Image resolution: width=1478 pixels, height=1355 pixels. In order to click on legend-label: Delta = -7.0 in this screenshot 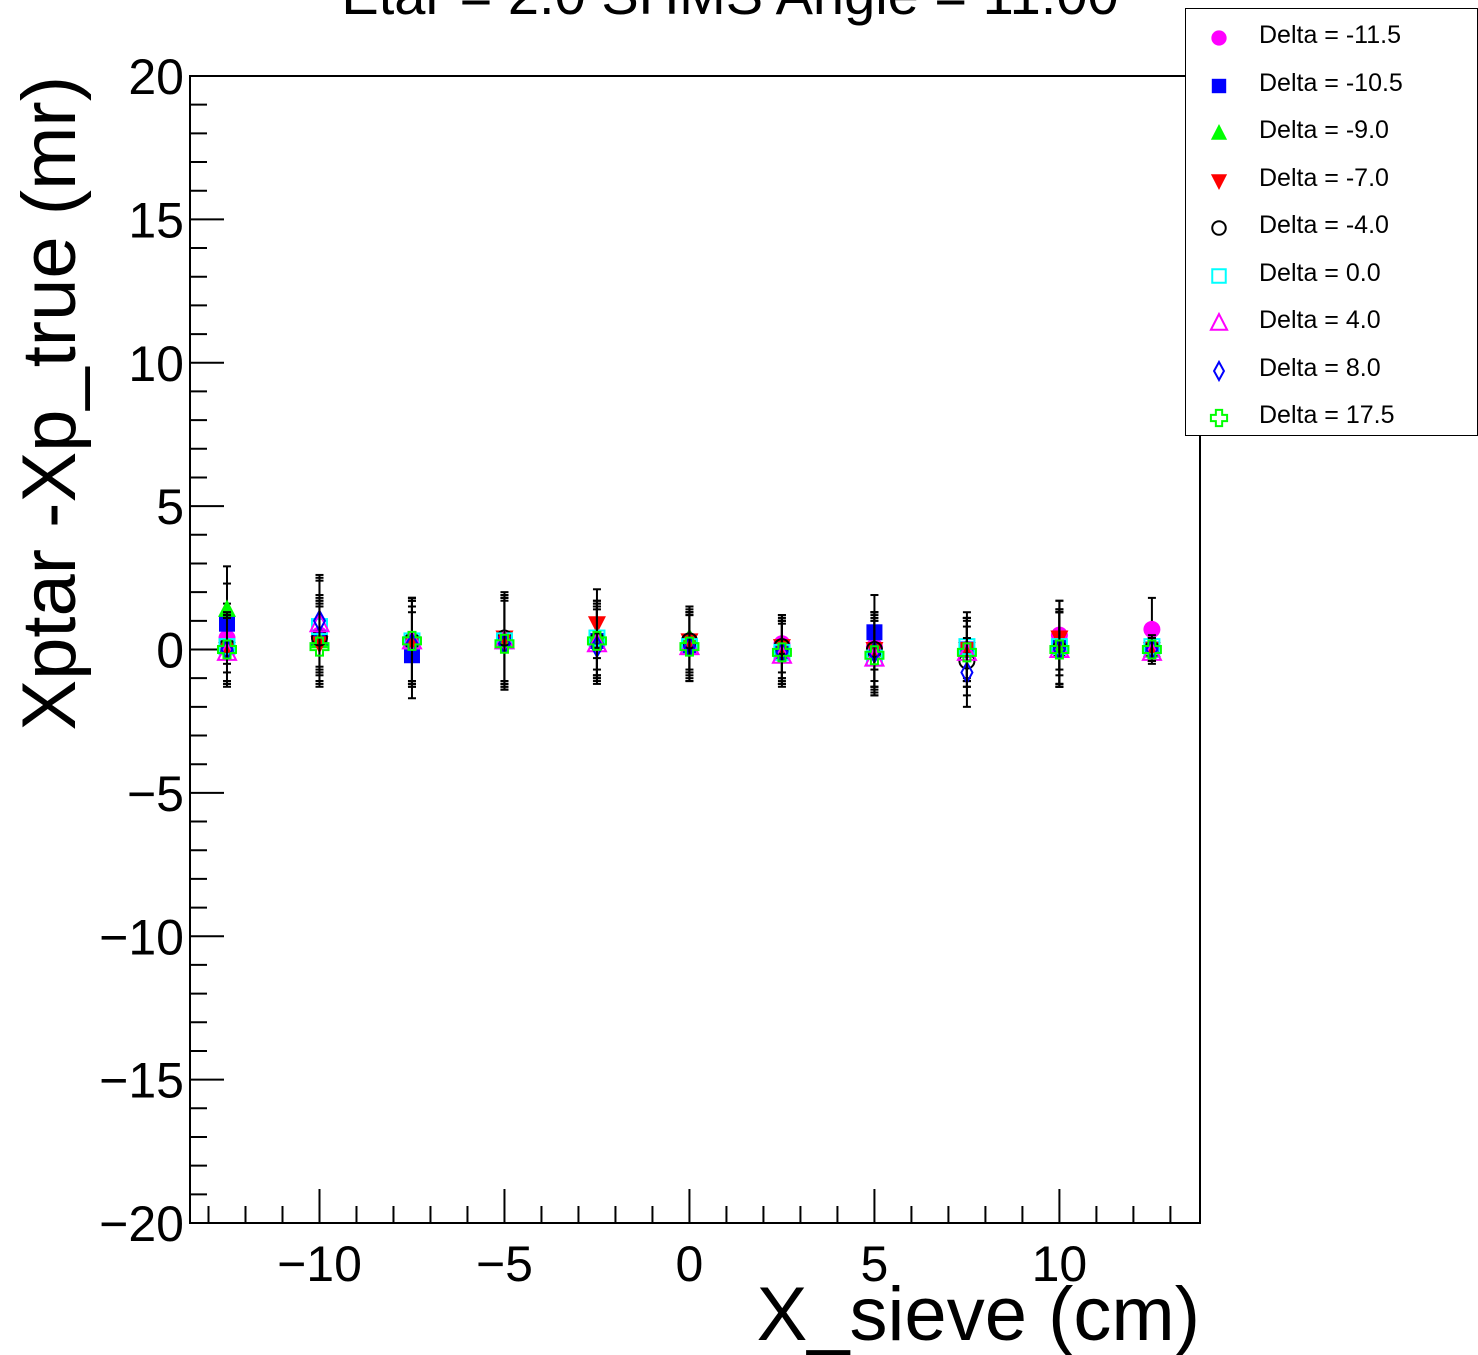, I will do `click(1324, 177)`.